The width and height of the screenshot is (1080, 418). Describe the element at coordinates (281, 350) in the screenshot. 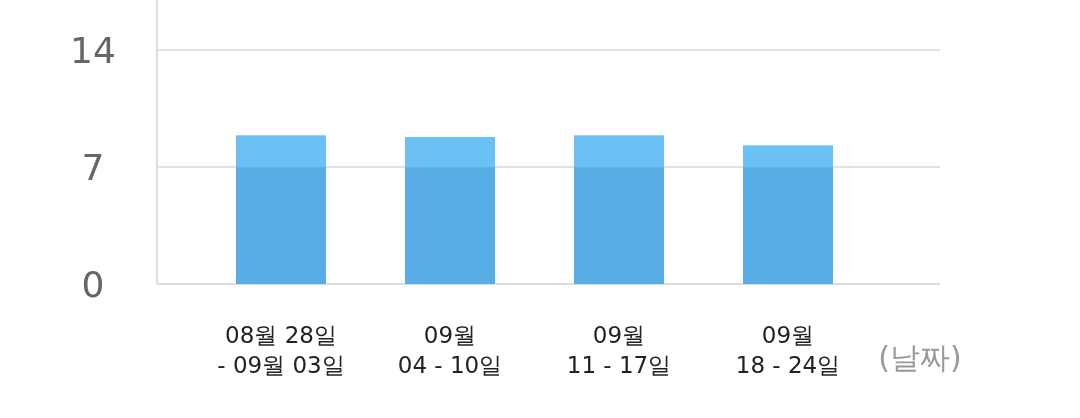

I see `x-tick-label: 08월 28일 - 09월 03일` at that location.